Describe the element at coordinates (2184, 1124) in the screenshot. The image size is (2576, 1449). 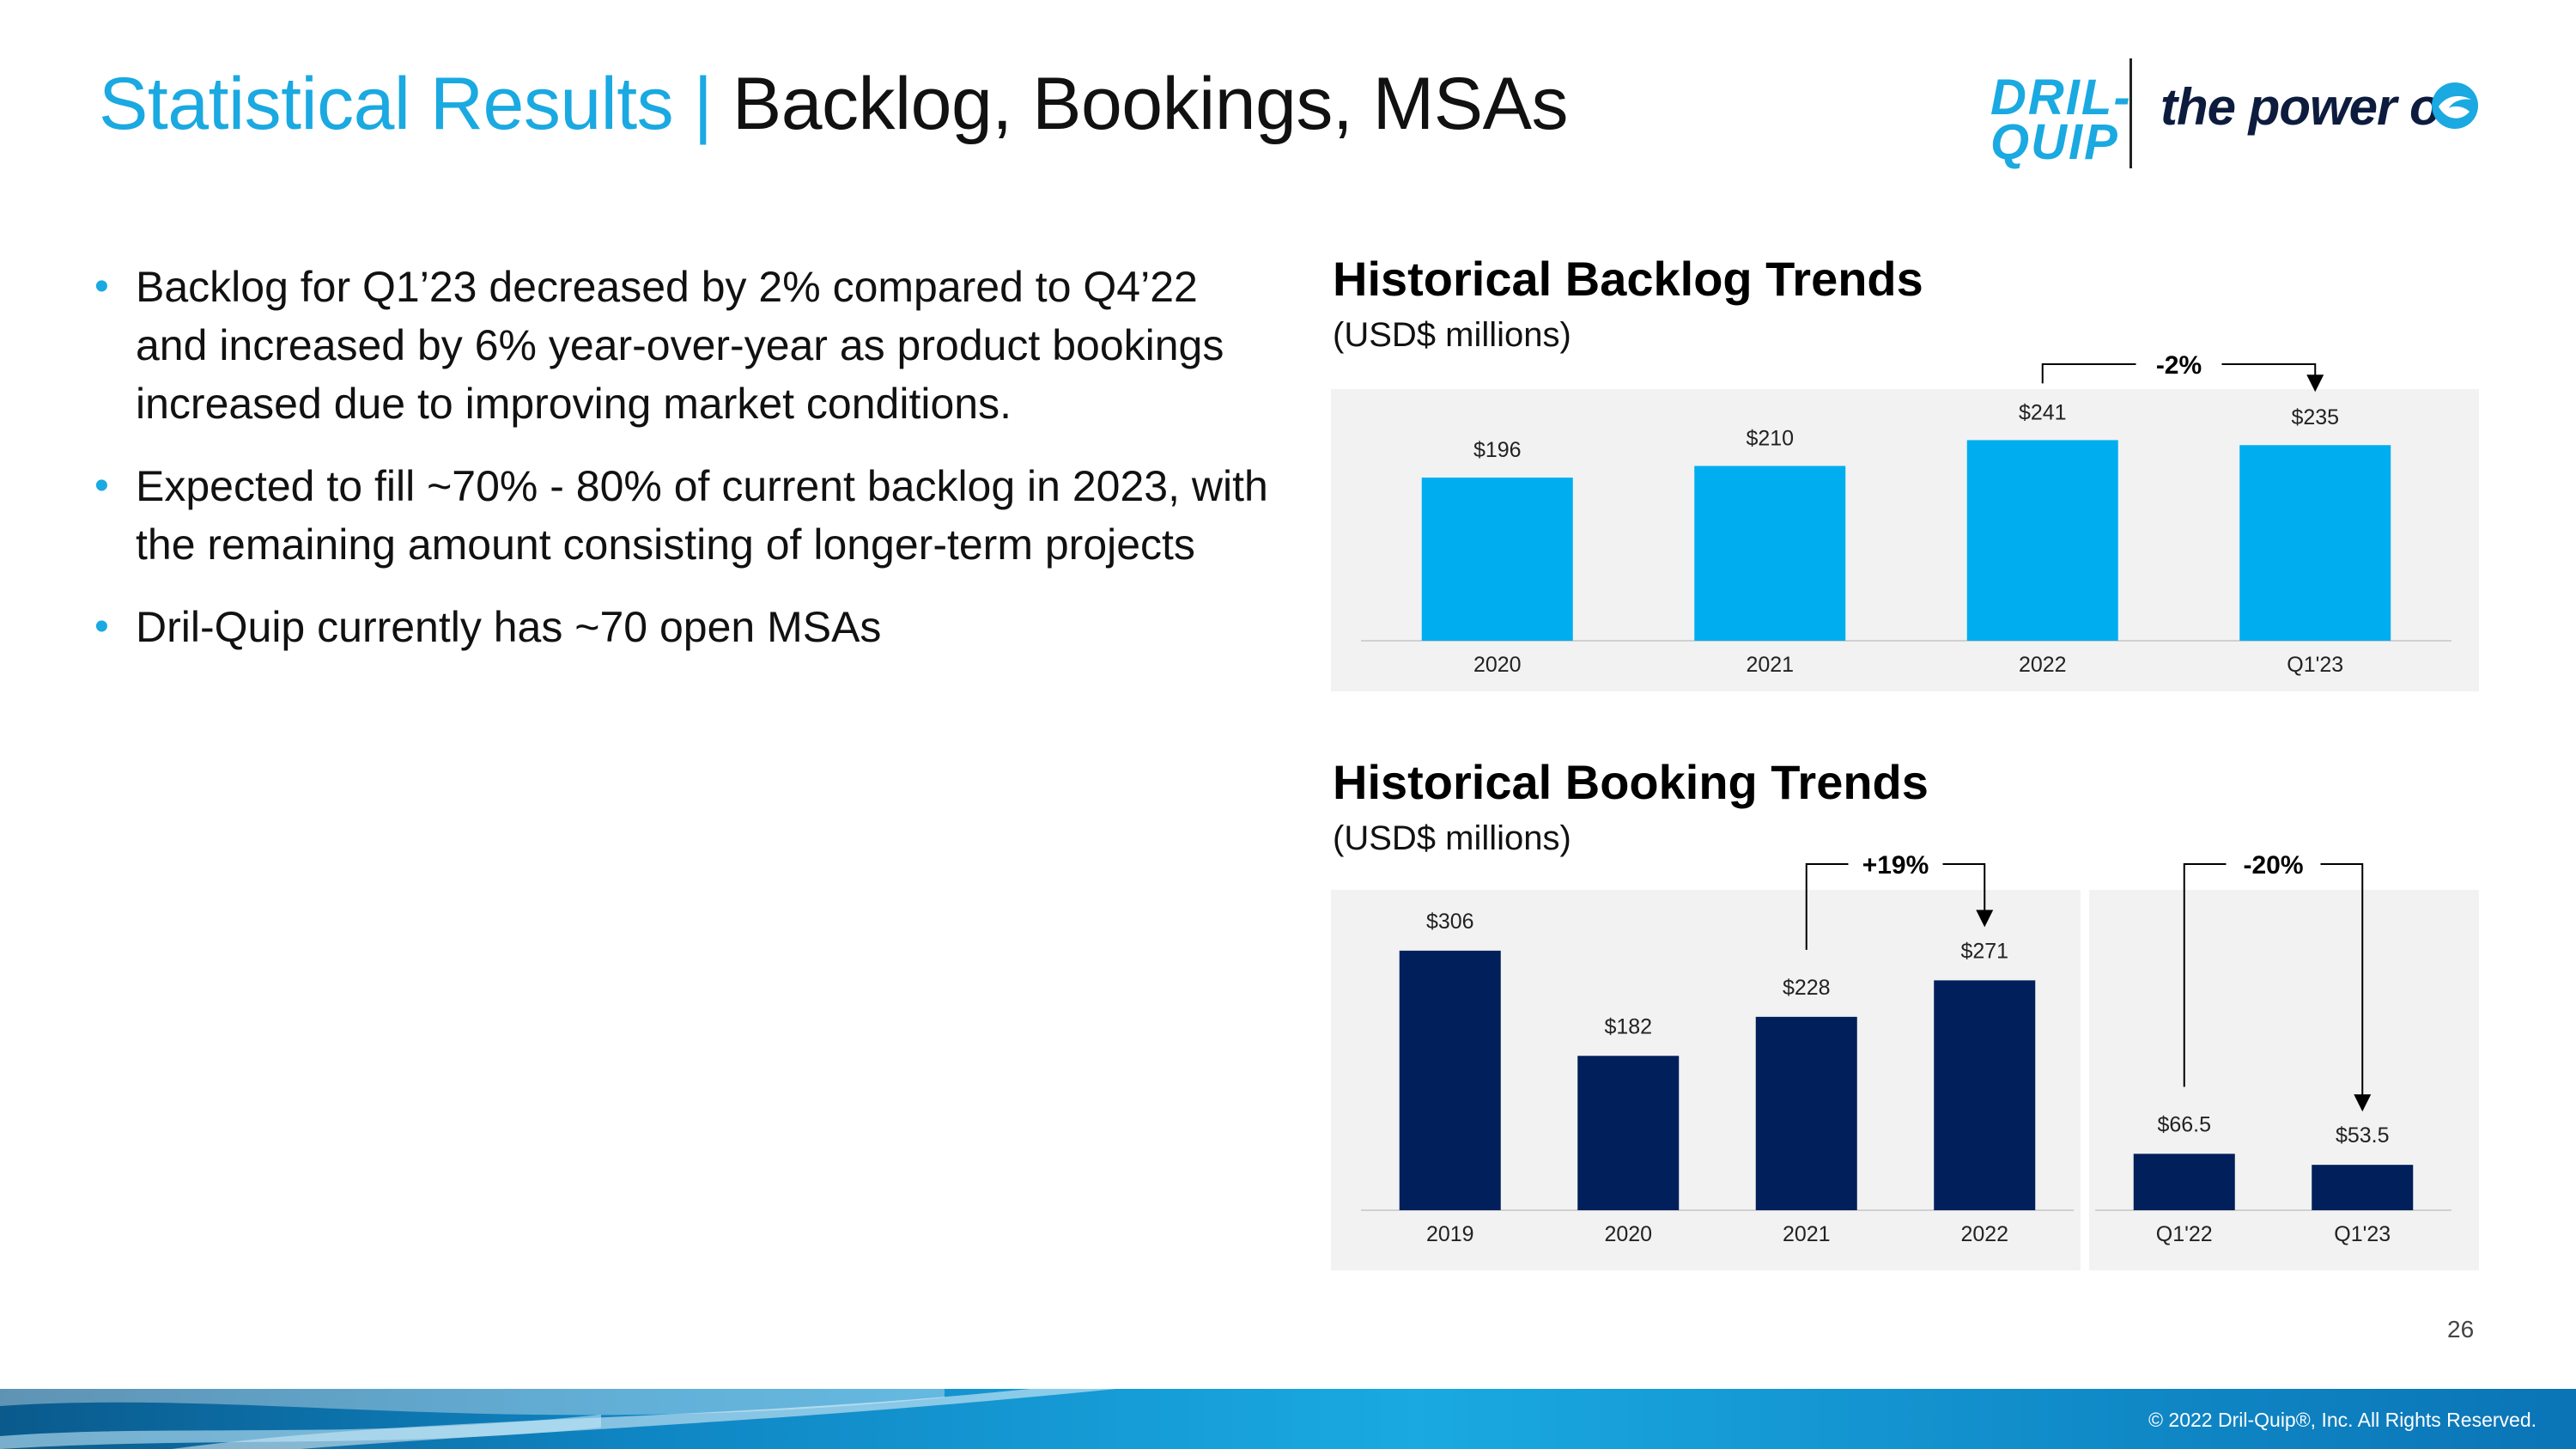
I see `booking-data-label: $66.5` at that location.